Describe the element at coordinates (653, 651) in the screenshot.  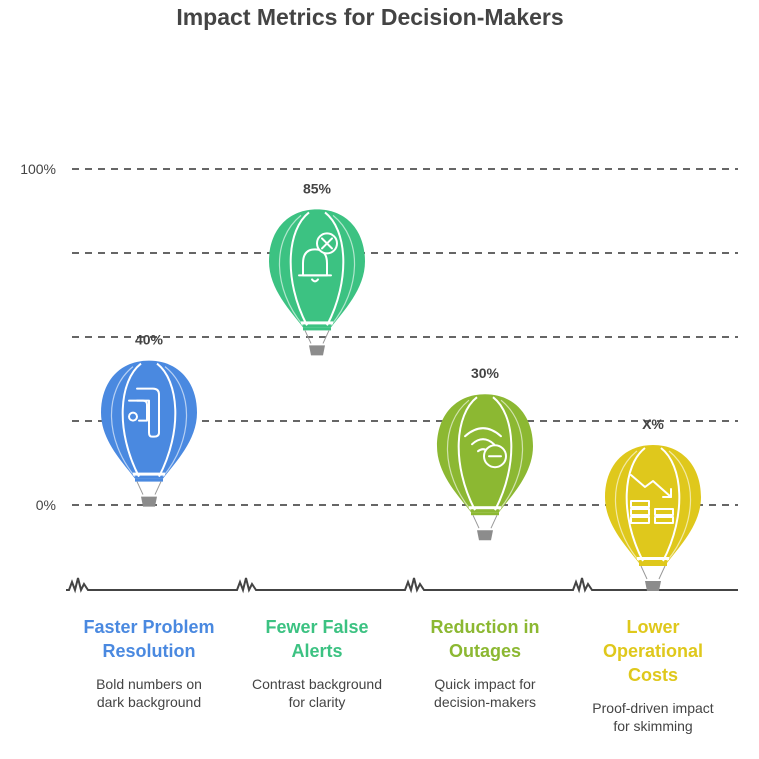
I see `category-label: Lower Operational Costs` at that location.